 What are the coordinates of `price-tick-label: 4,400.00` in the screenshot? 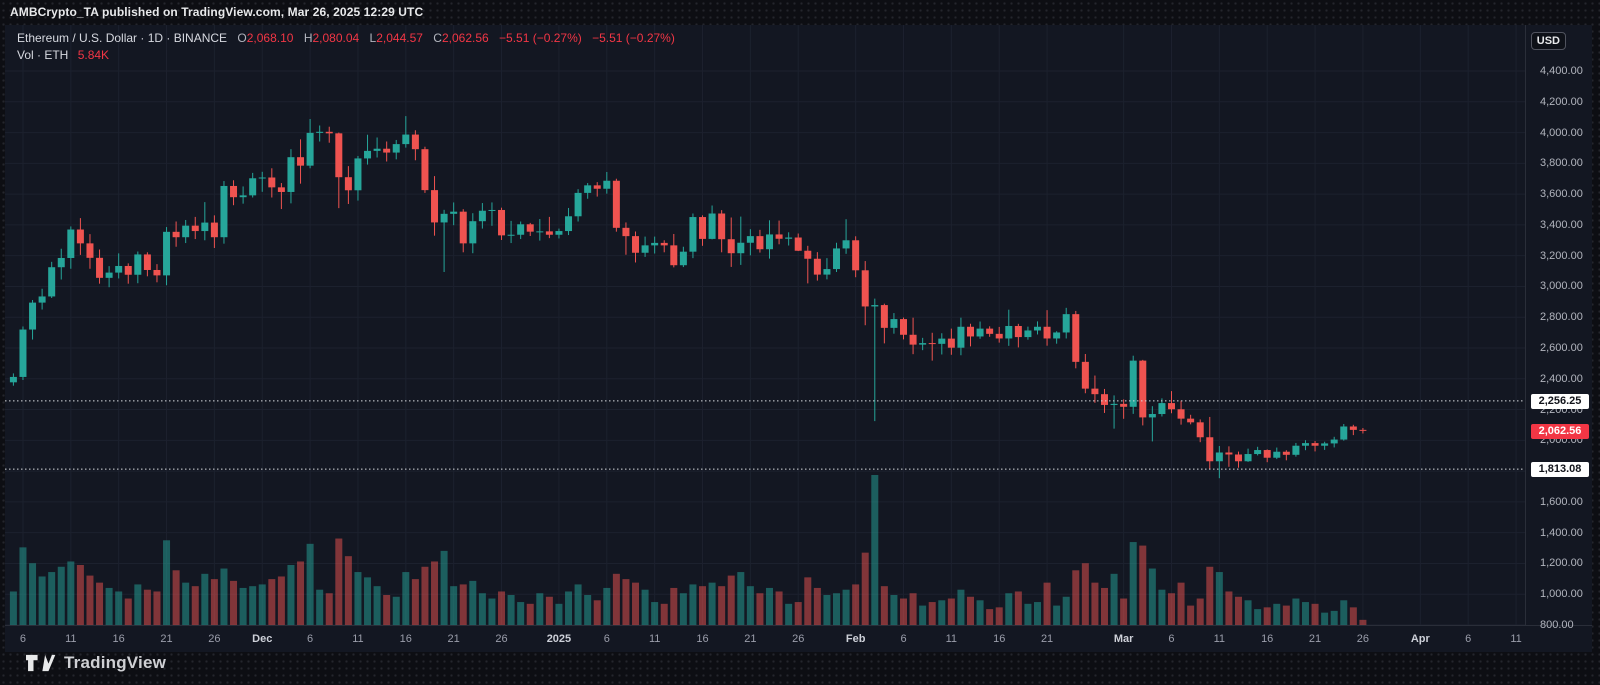 It's located at (1561, 71).